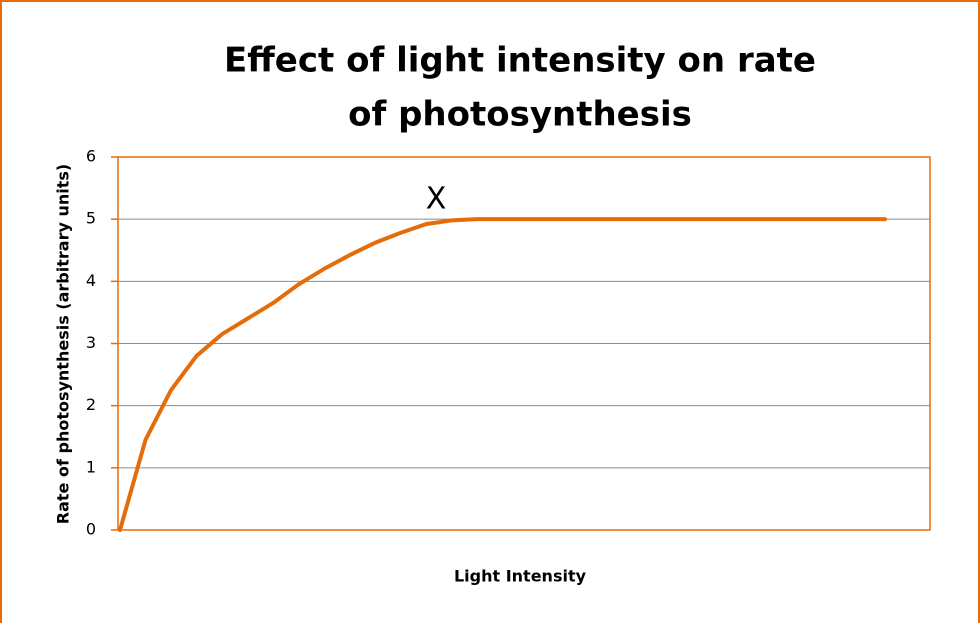 Image resolution: width=980 pixels, height=627 pixels. What do you see at coordinates (91, 218) in the screenshot?
I see `y-tick-label: 5` at bounding box center [91, 218].